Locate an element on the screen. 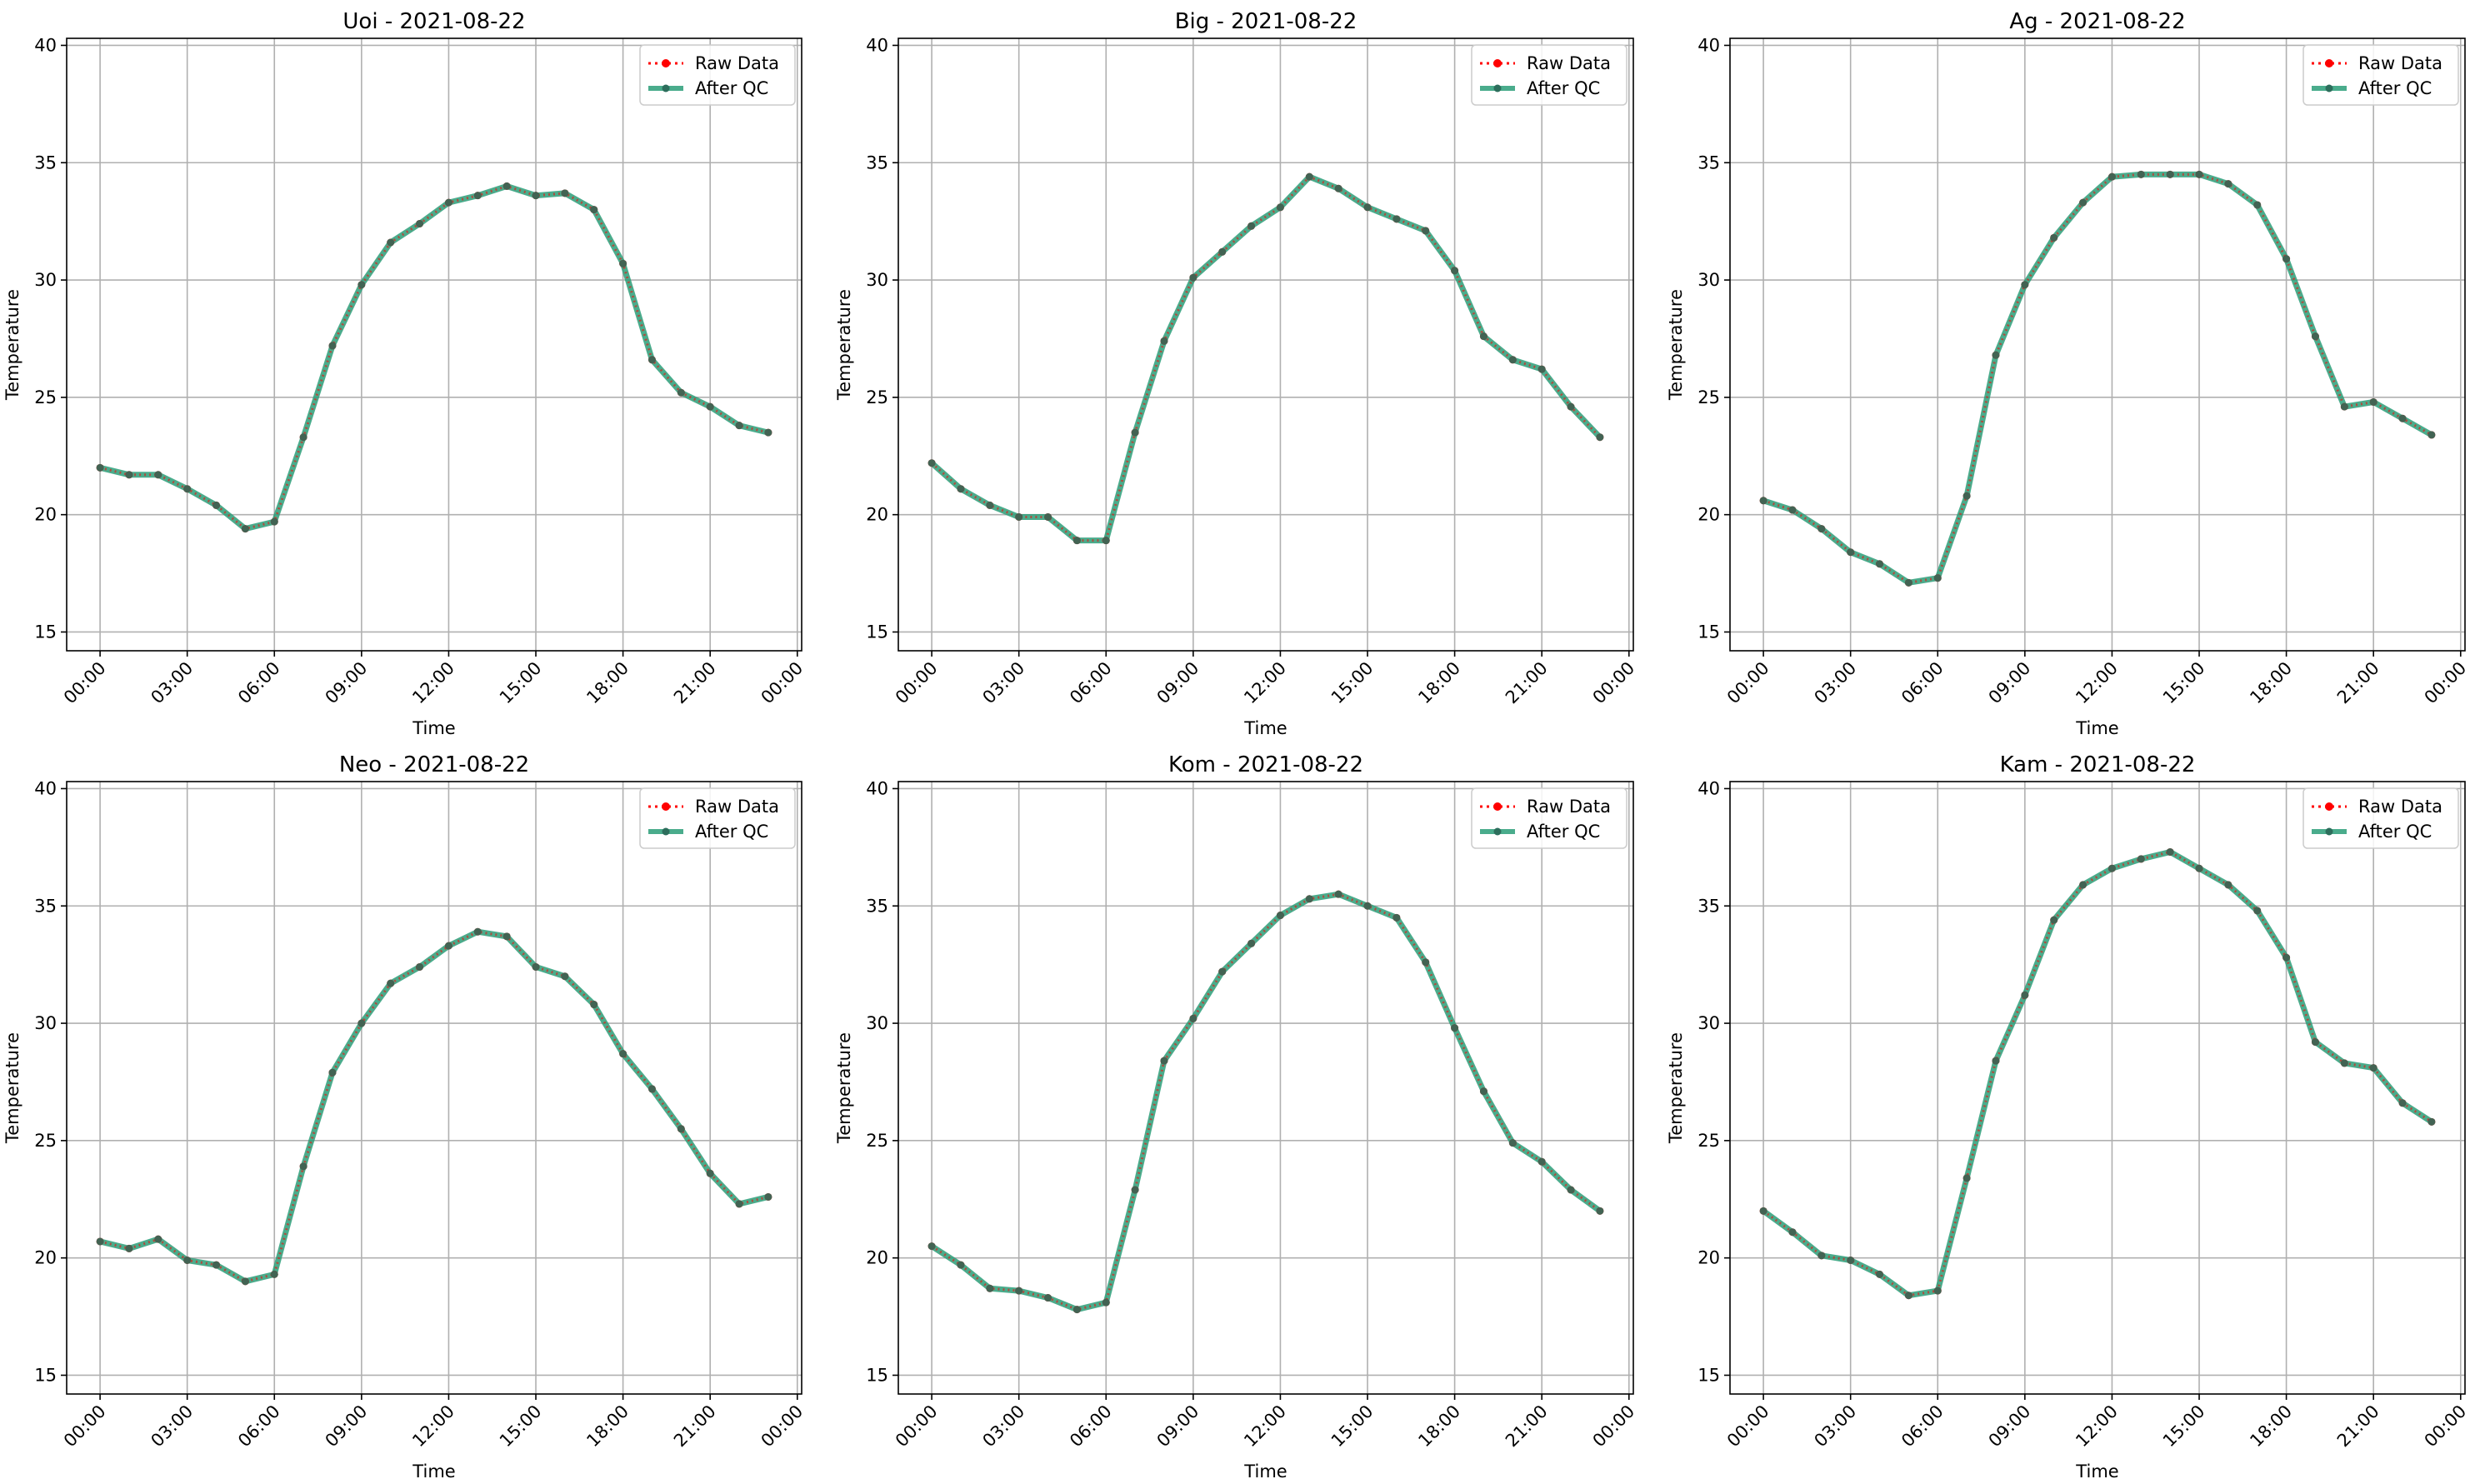 Image resolution: width=2485 pixels, height=1484 pixels. legend-label-after-qc: After QC is located at coordinates (2395, 832).